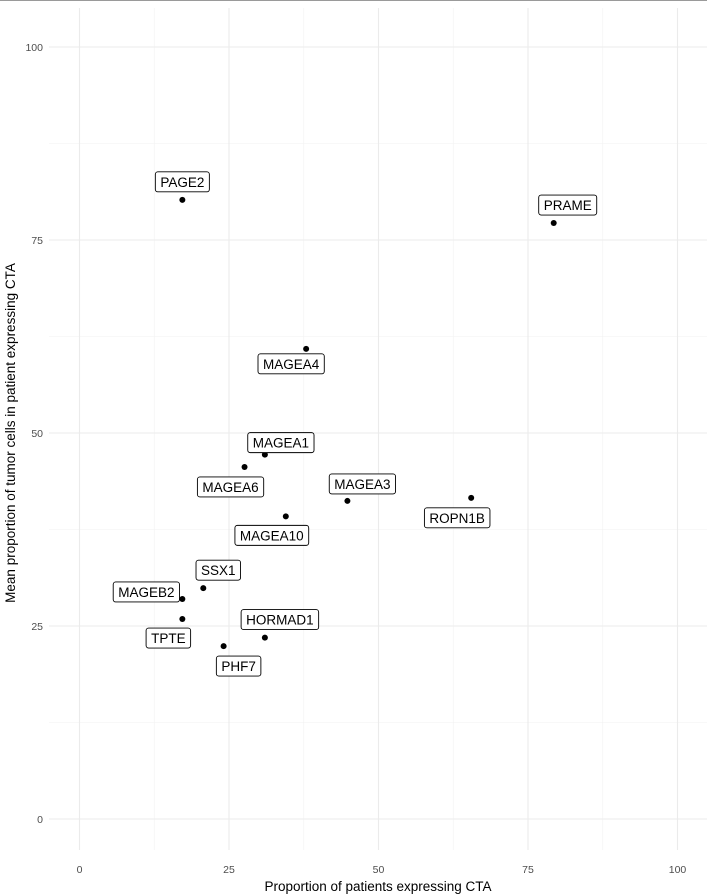  I want to click on x-tick-label: 100, so click(678, 870).